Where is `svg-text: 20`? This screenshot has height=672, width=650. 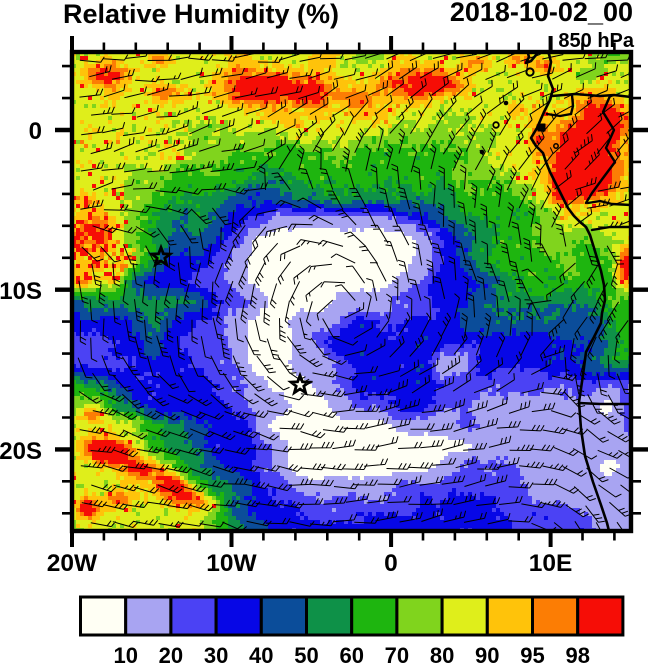 svg-text: 20 is located at coordinates (171, 655).